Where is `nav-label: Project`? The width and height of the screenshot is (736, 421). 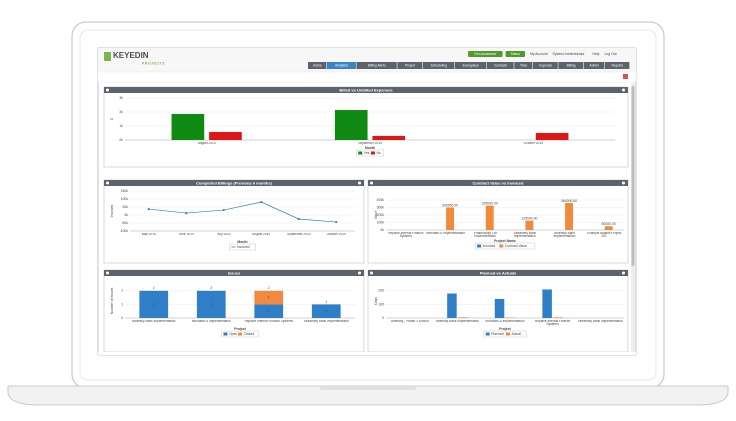 nav-label: Project is located at coordinates (410, 65).